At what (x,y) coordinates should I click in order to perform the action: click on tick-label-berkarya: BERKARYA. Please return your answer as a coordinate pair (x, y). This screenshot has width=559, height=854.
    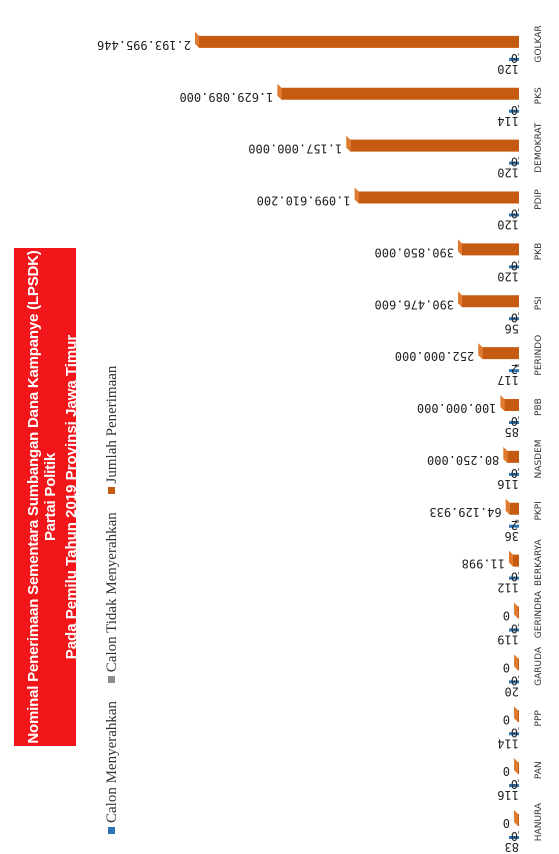
    Looking at the image, I should click on (539, 562).